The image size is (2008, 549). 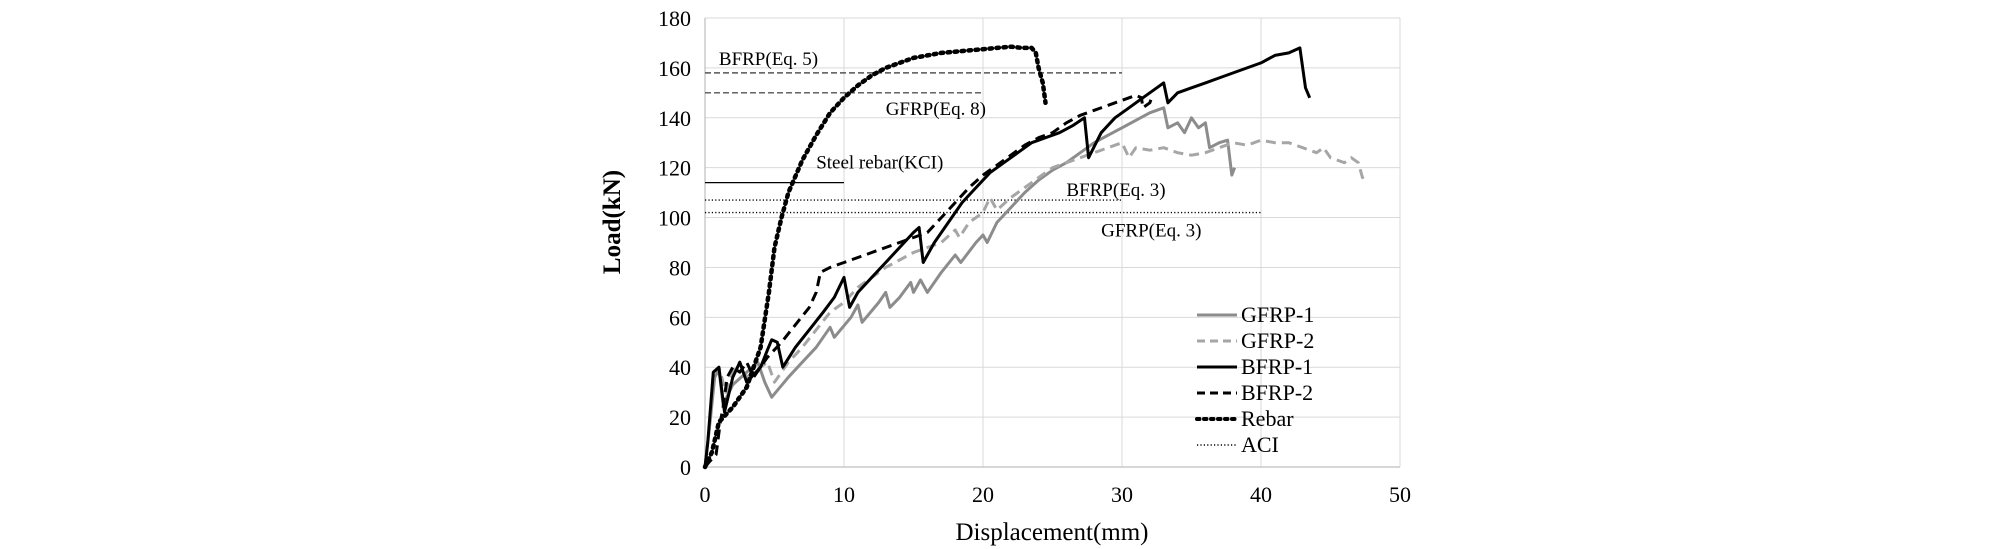 I want to click on y-tick-label: 100, so click(x=674, y=218).